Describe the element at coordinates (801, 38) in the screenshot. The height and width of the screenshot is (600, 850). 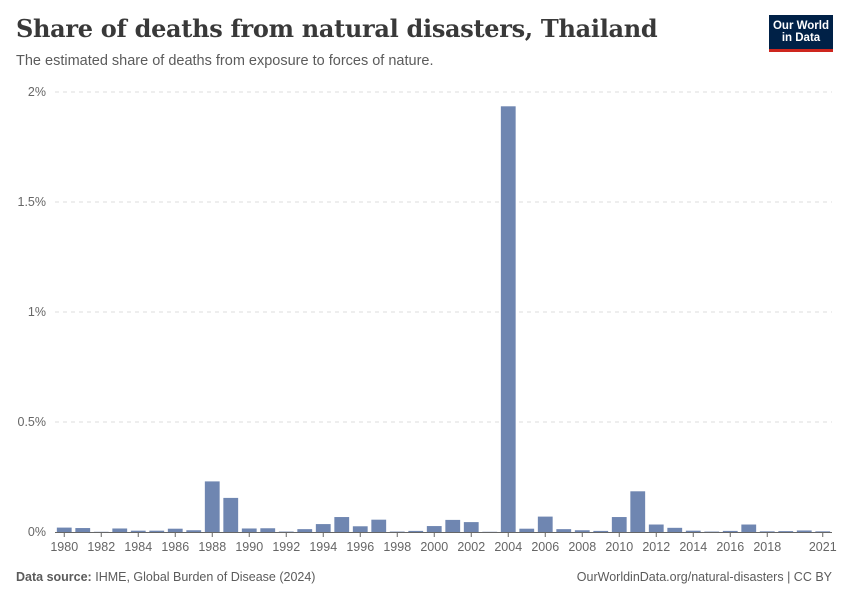
I see `logo-line-2: in Data` at that location.